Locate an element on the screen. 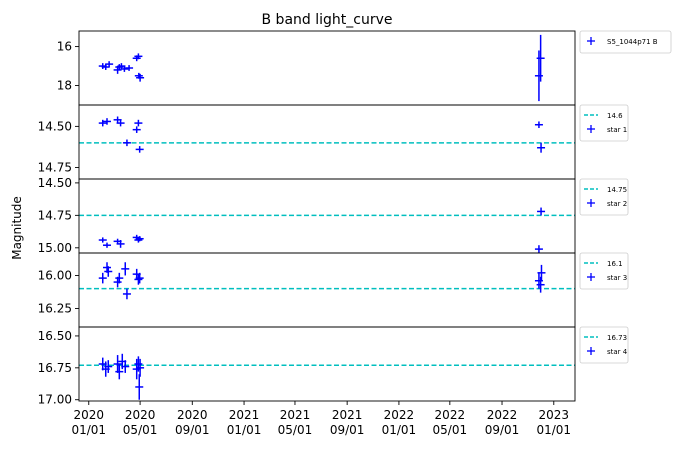 Image resolution: width=679 pixels, height=451 pixels. legend-ref-label: 14.75 is located at coordinates (617, 190).